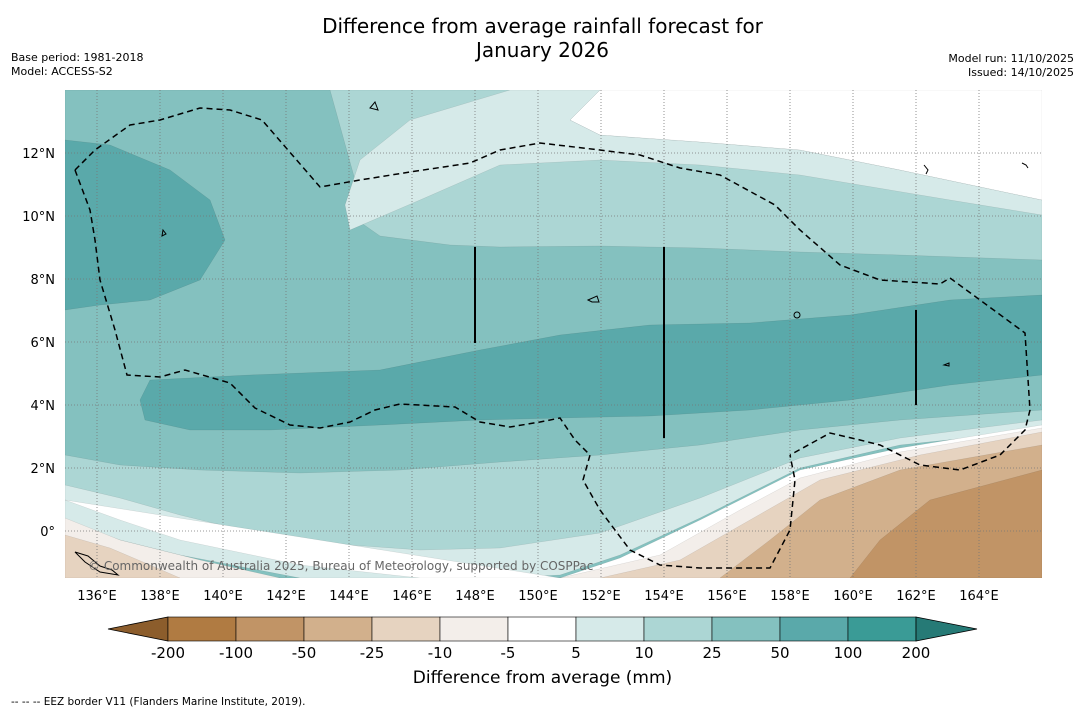  Describe the element at coordinates (979, 596) in the screenshot. I see `lon-label: 164°E` at that location.